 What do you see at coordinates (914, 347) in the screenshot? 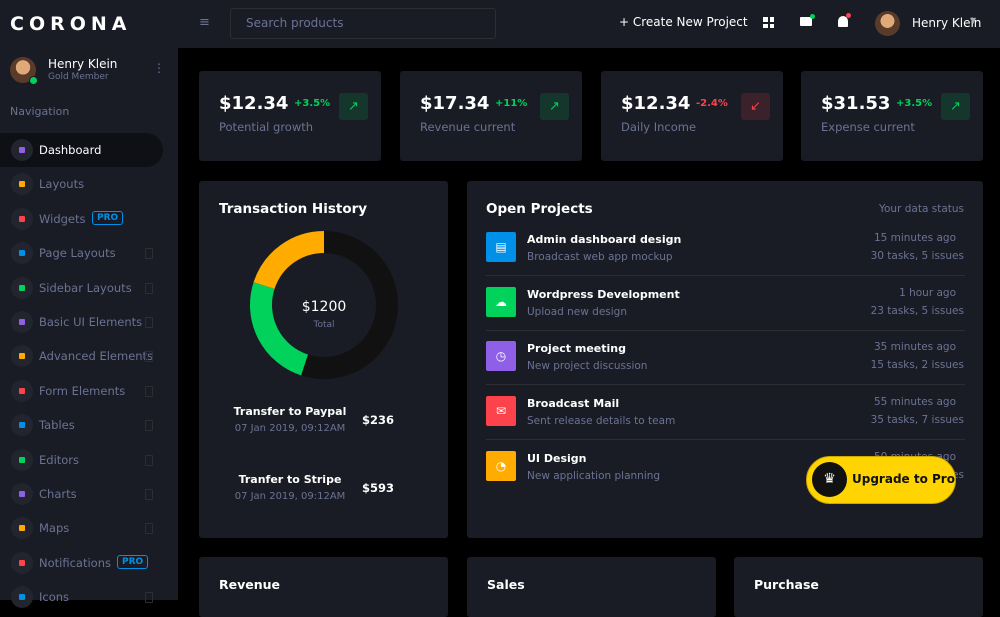
I see `project-time: 35 minutes ago` at bounding box center [914, 347].